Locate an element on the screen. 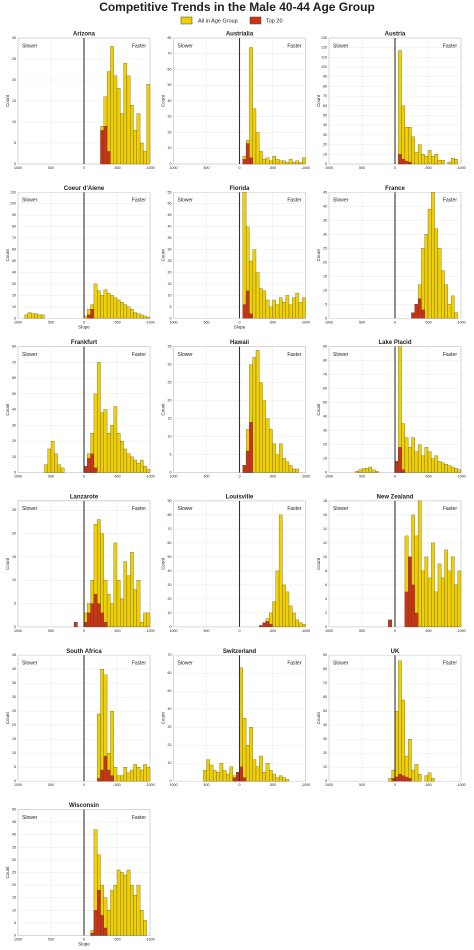  y-tick-label: 8 is located at coordinates (326, 571).